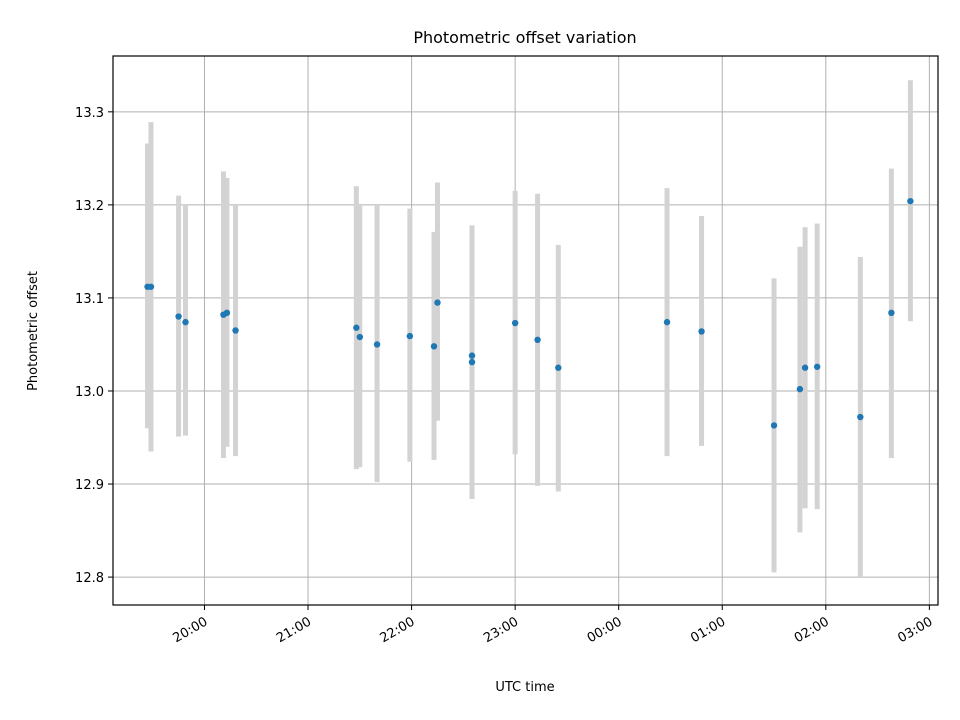 This screenshot has width=960, height=720. Describe the element at coordinates (89, 392) in the screenshot. I see `y-tick-label: 13.0` at that location.